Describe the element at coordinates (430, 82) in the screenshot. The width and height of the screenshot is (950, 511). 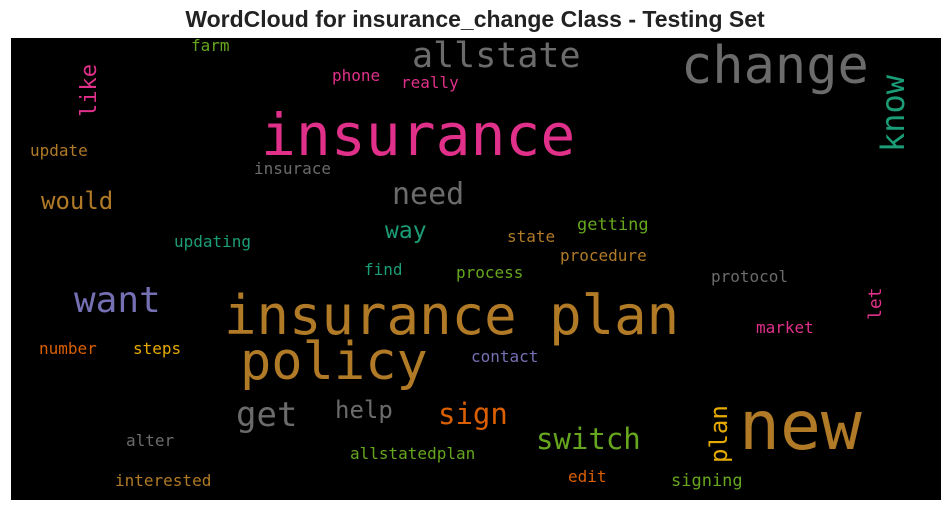
I see `word-really: really` at that location.